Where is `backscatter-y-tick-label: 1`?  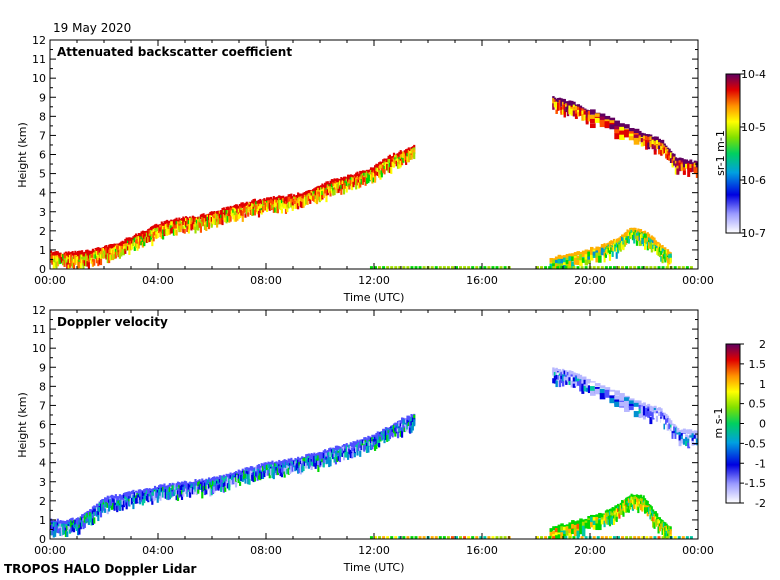 backscatter-y-tick-label: 1 is located at coordinates (42, 250).